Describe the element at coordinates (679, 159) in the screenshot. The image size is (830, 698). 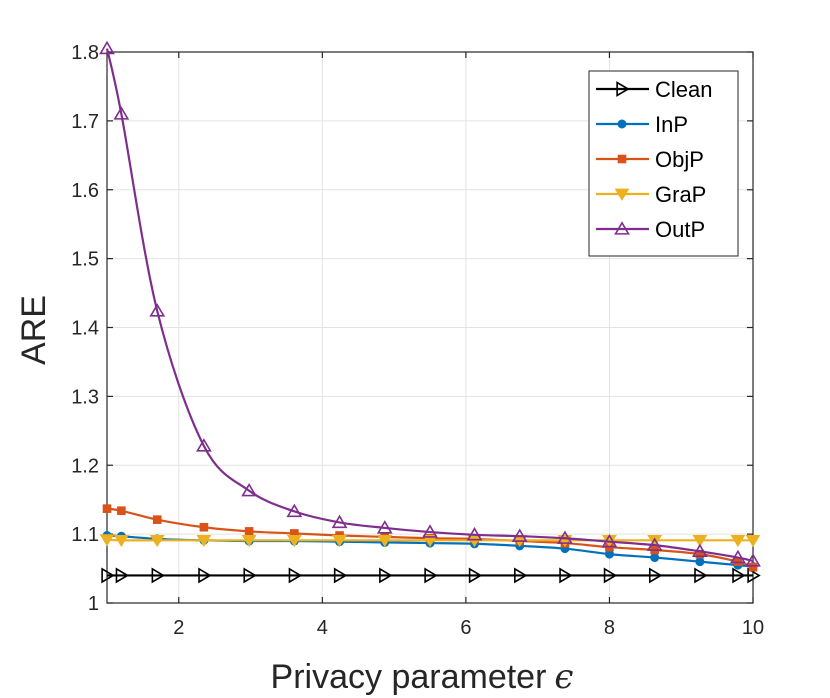
I see `legend-label: ObjP` at that location.